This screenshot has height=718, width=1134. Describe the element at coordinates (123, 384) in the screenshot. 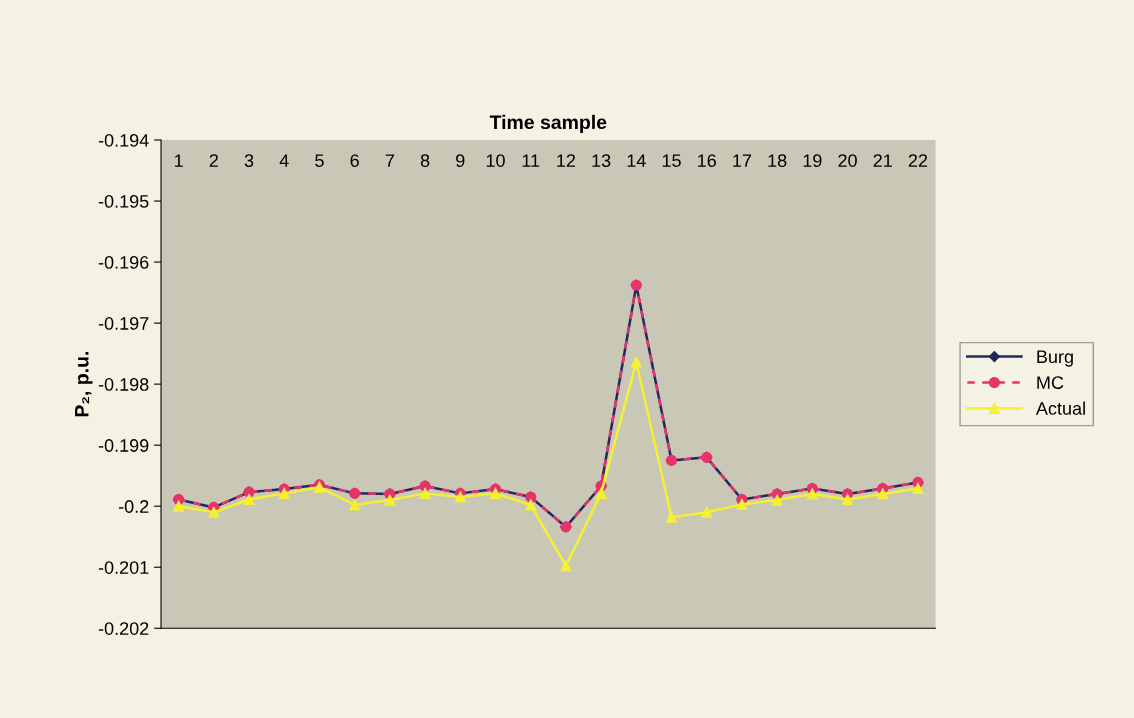

I see `y-tick-label: -0.198` at that location.